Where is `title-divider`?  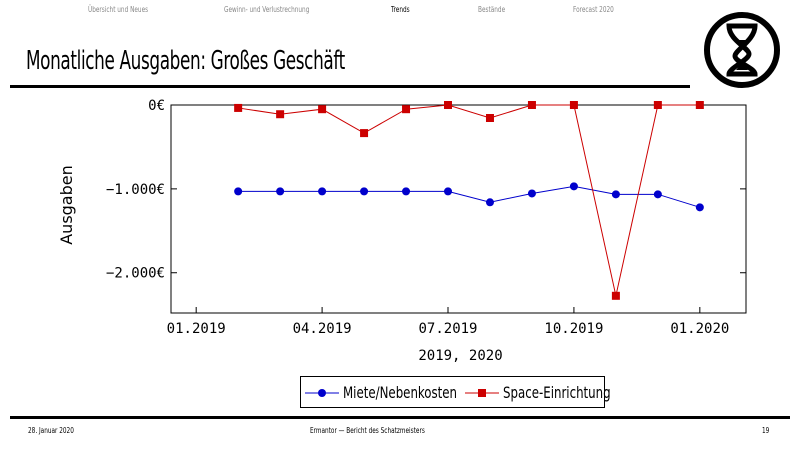
title-divider is located at coordinates (350, 86).